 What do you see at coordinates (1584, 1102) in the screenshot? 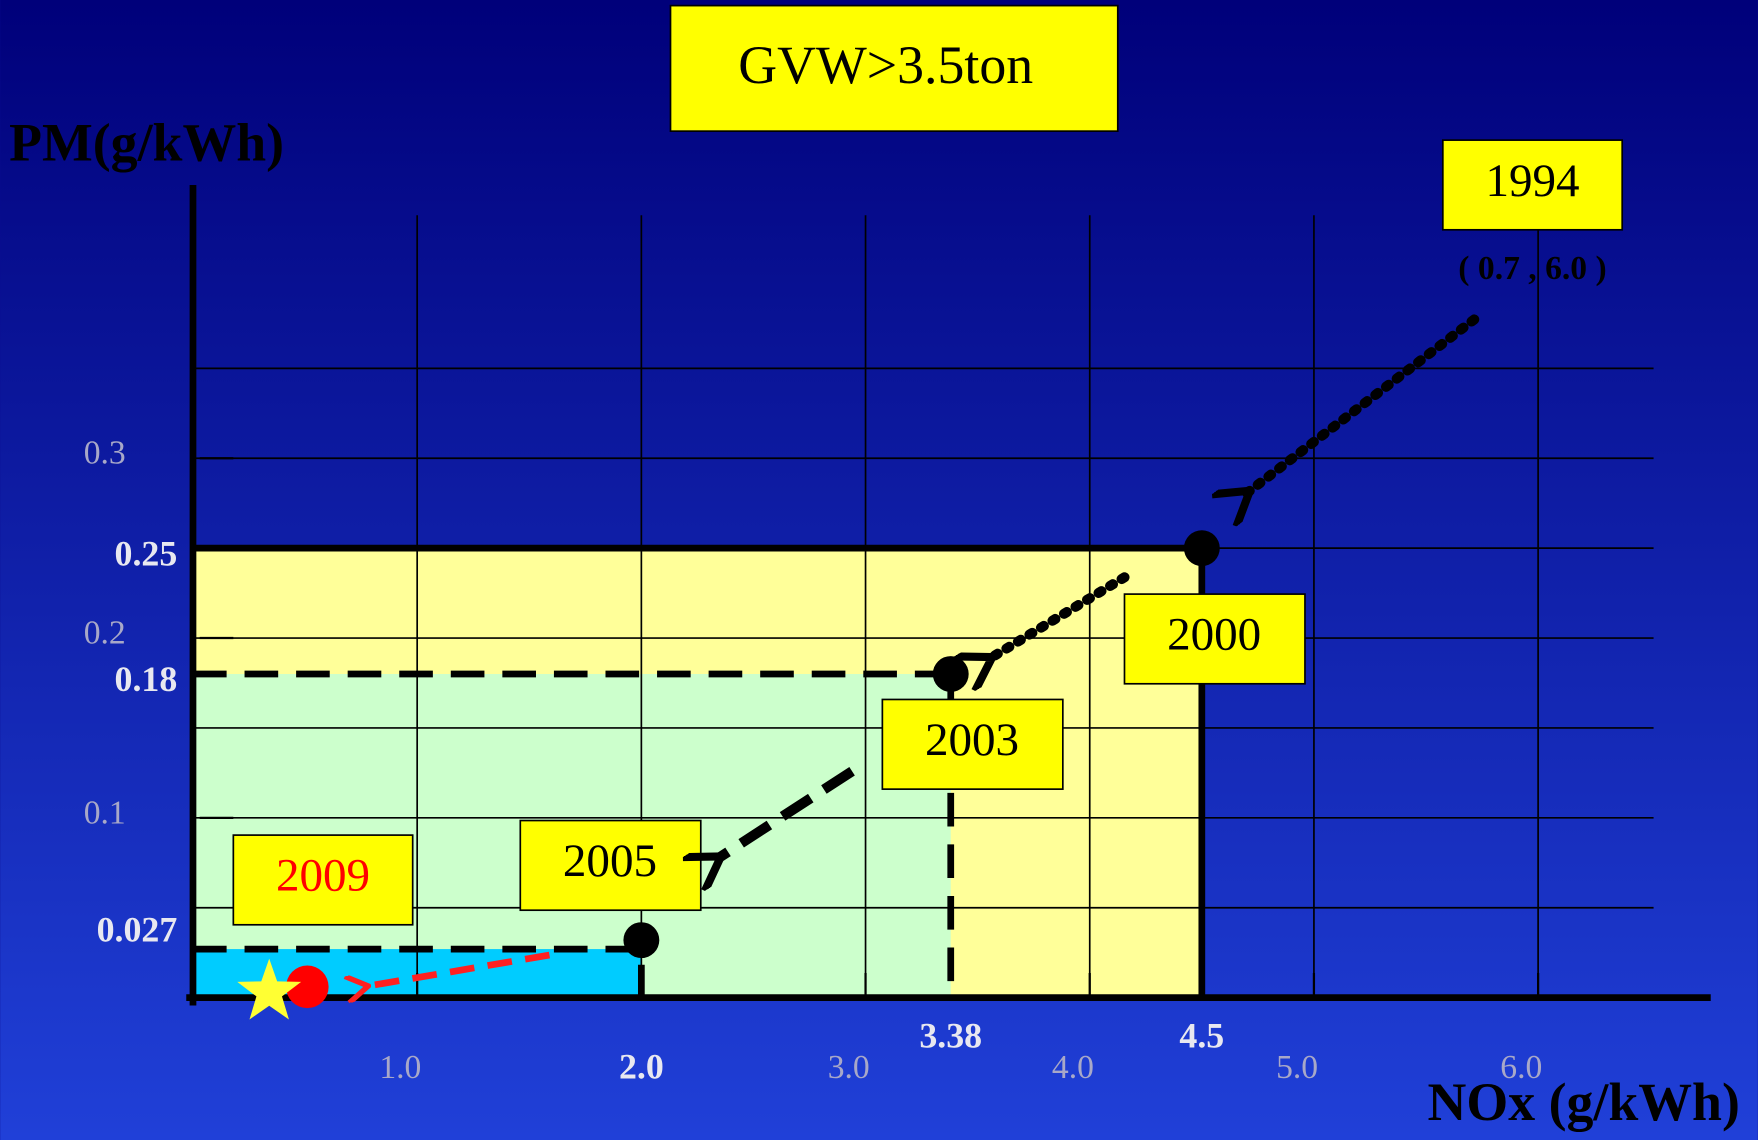
I see `x-axis-label: NOx (g/kWh)` at bounding box center [1584, 1102].